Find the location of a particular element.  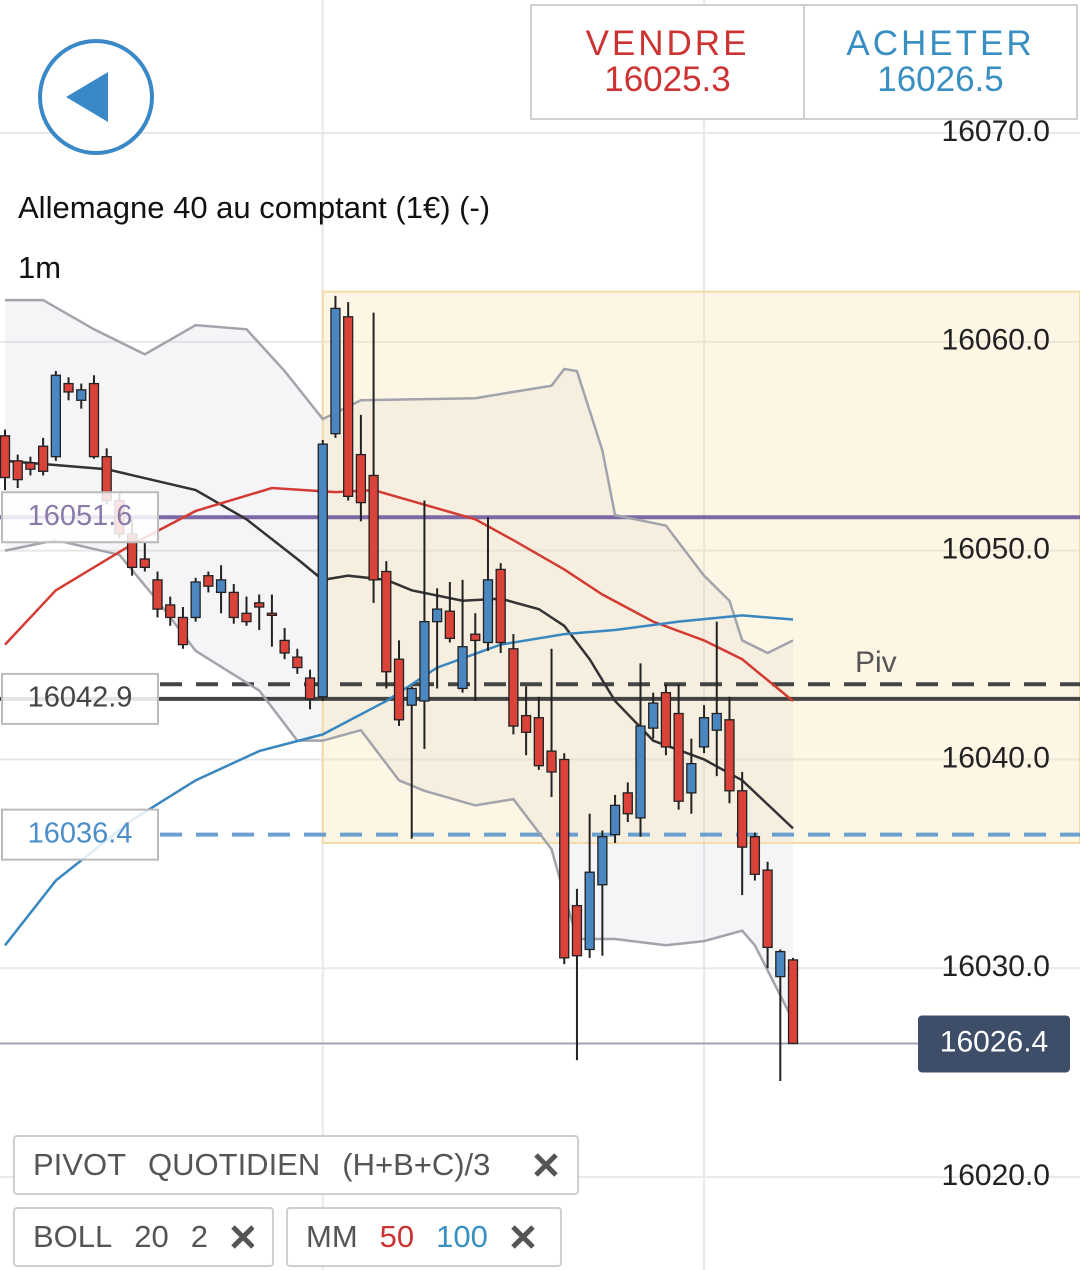

level-label: 16042.9 is located at coordinates (80, 698).